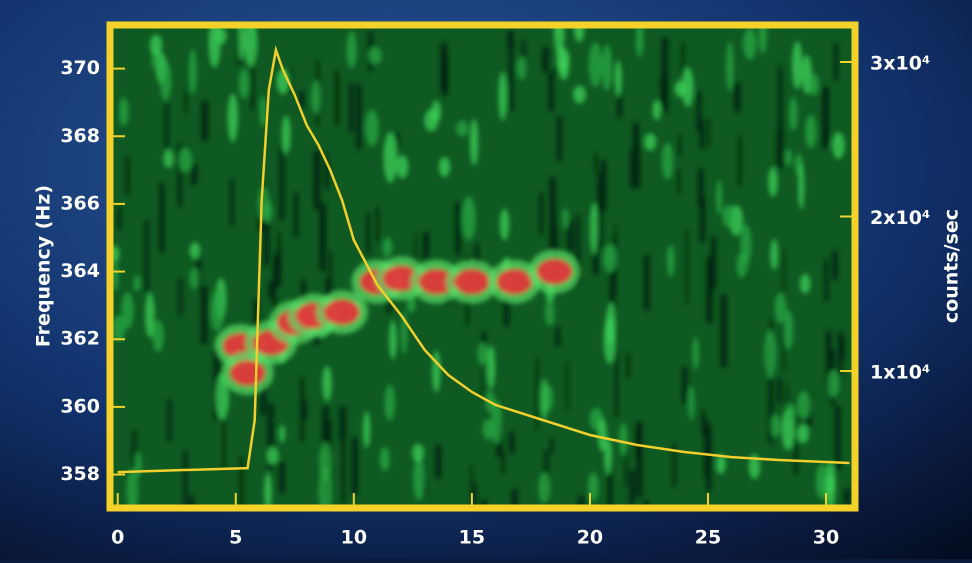 Image resolution: width=972 pixels, height=563 pixels. What do you see at coordinates (590, 538) in the screenshot?
I see `x-tick-label: 20` at bounding box center [590, 538].